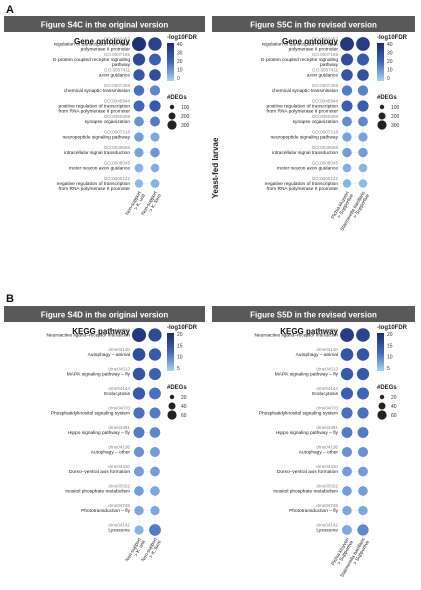  What do you see at coordinates (305, 91) in the screenshot?
I see `term-name: chemical synaptic transmission` at bounding box center [305, 91].